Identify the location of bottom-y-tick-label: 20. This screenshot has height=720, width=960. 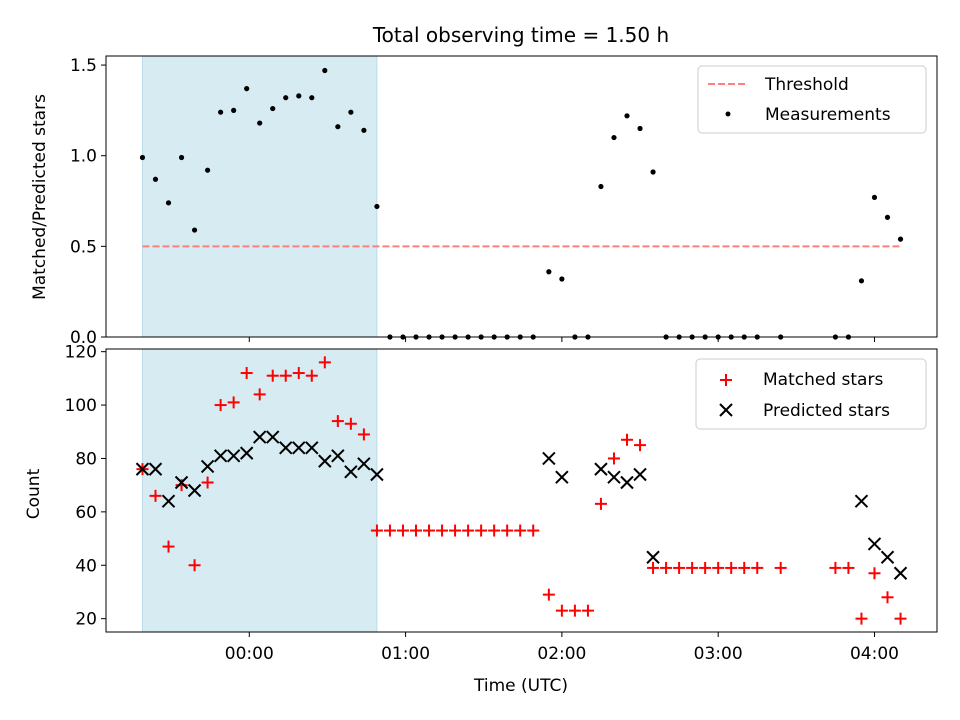
(86, 620).